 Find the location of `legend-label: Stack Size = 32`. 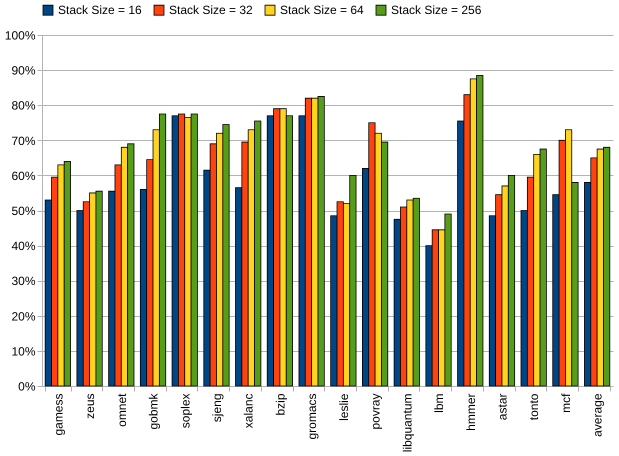

legend-label: Stack Size = 32 is located at coordinates (211, 10).